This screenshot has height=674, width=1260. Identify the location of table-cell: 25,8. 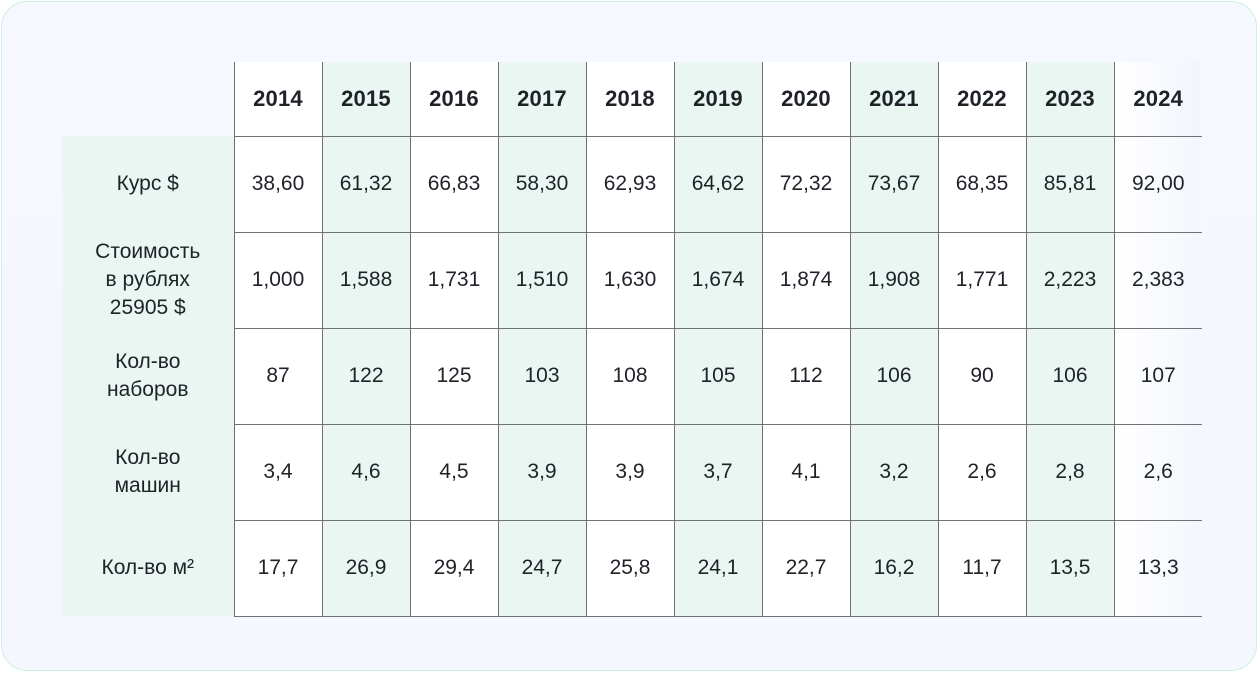
(629, 568).